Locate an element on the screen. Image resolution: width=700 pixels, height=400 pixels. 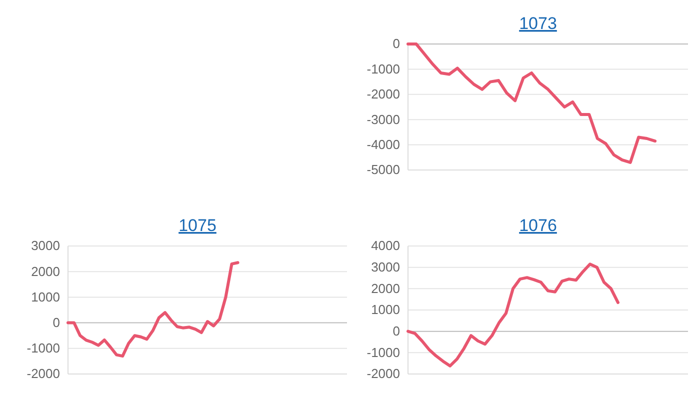
y-tick-label: -3000 is located at coordinates (383, 119).